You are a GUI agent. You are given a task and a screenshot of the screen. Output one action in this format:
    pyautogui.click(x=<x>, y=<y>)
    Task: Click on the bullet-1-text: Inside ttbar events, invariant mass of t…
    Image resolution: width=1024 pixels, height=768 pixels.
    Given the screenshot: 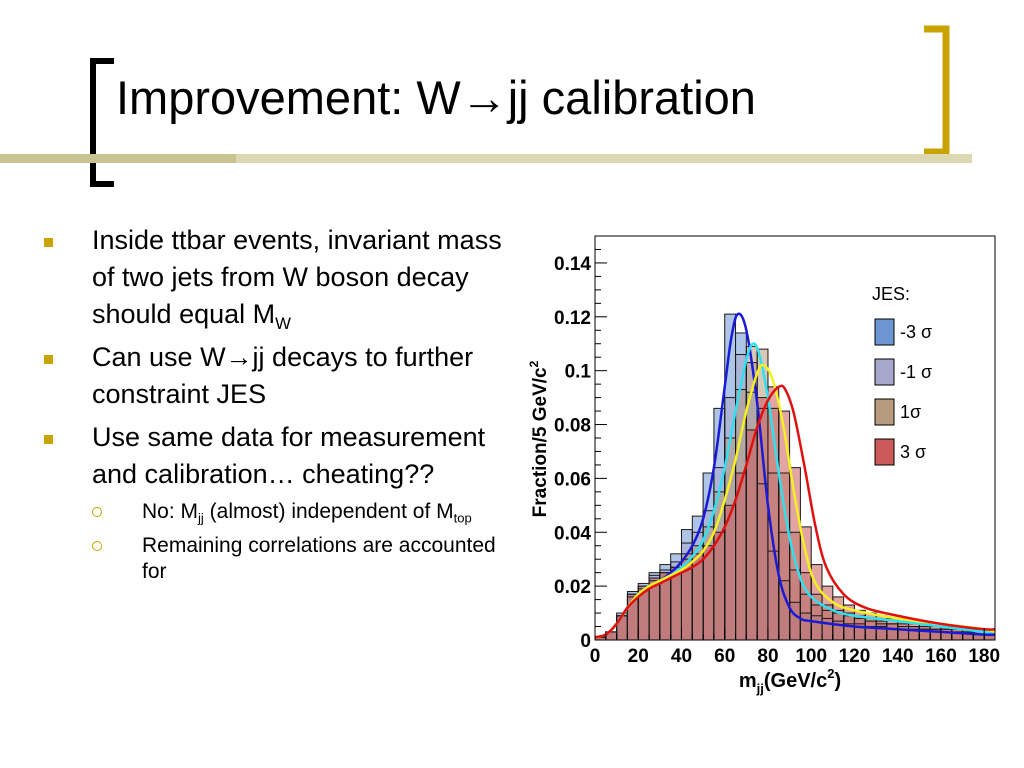 What is the action you would take?
    pyautogui.click(x=297, y=277)
    